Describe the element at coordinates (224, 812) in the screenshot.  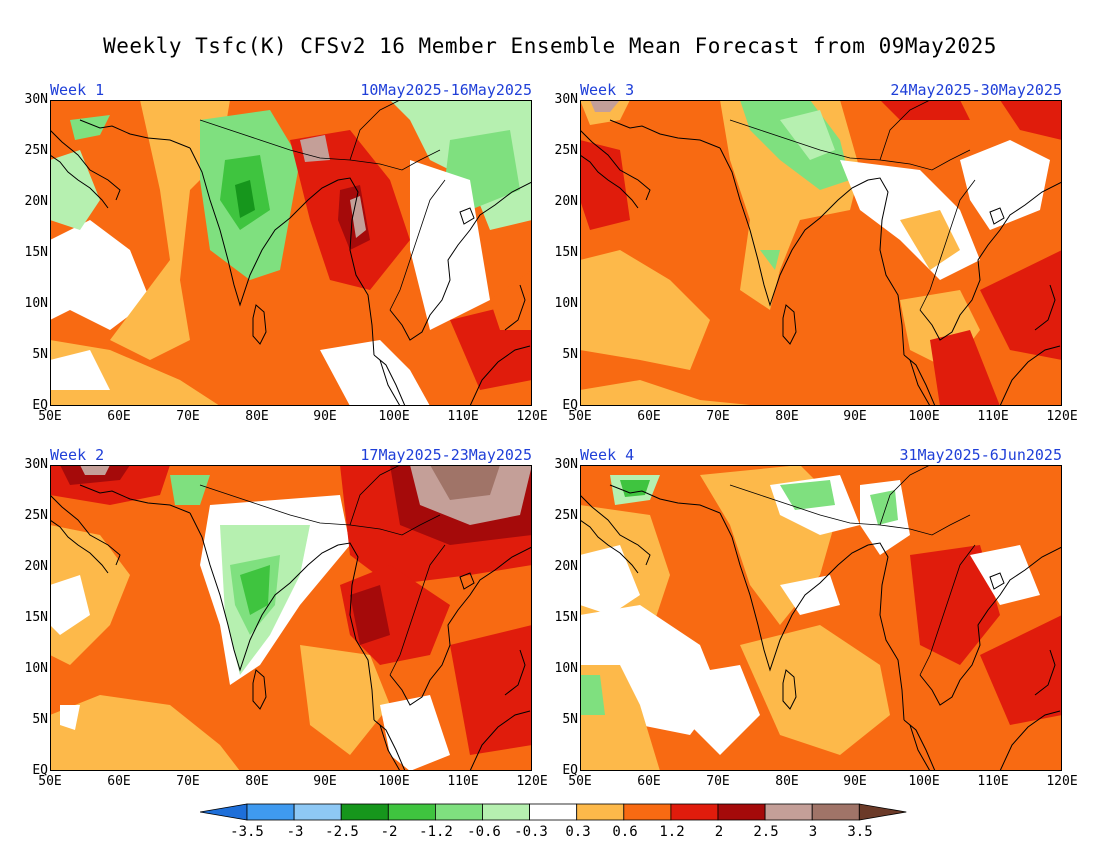
I see `colorbar-arrow-low` at that location.